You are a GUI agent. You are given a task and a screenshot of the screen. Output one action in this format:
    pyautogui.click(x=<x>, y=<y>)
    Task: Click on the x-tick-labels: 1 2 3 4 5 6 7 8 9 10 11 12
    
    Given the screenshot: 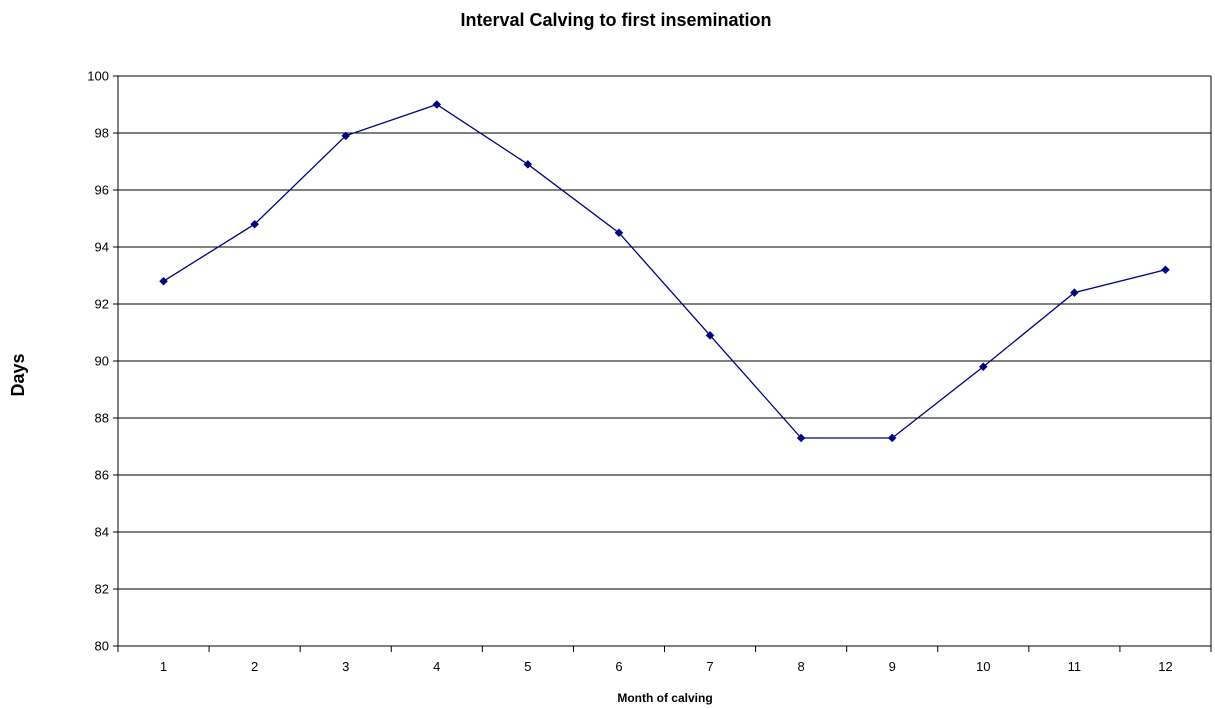 What is the action you would take?
    pyautogui.click(x=666, y=666)
    